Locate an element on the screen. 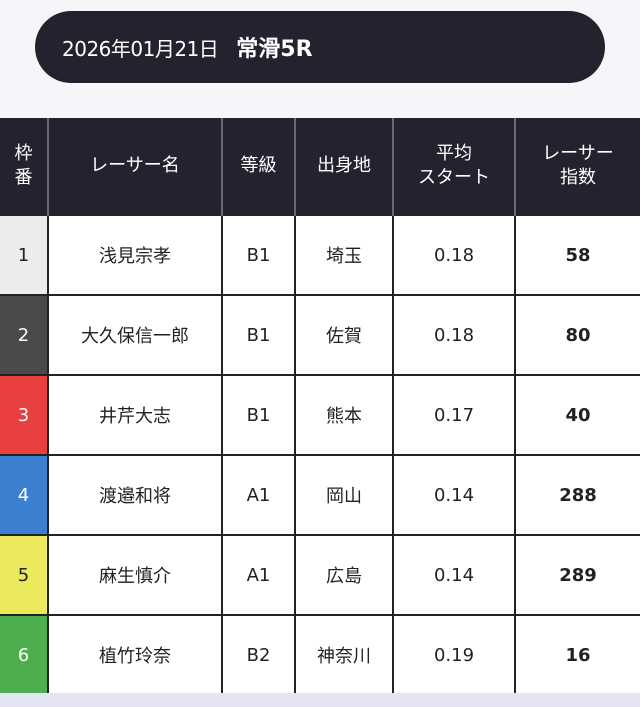 Image resolution: width=640 pixels, height=707 pixels. table-row: 1 浅見宗孝 B1 埼玉 0.18 58 is located at coordinates (320, 255).